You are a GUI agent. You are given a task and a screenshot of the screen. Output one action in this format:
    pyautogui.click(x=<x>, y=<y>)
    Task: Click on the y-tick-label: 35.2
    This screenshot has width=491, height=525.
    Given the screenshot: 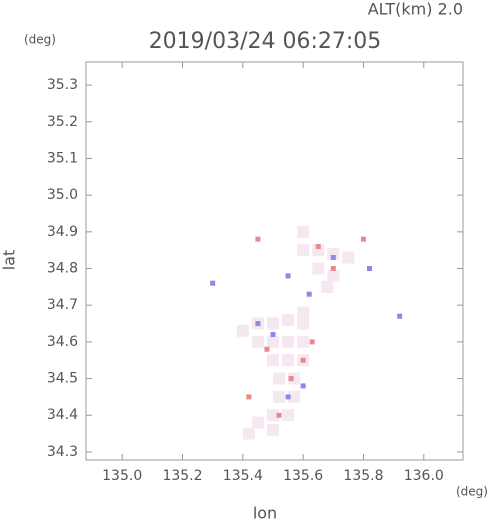 What is the action you would take?
    pyautogui.click(x=62, y=122)
    